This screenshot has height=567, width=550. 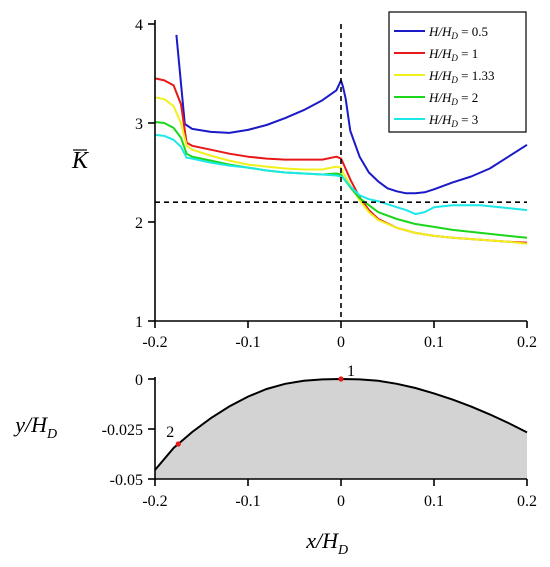 What do you see at coordinates (453, 54) in the screenshot?
I see `legend-label-2: H/HD = 1` at bounding box center [453, 54].